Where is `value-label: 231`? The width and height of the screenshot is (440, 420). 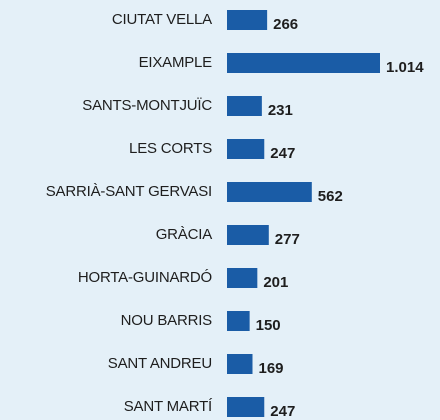
value-label: 231 is located at coordinates (280, 110).